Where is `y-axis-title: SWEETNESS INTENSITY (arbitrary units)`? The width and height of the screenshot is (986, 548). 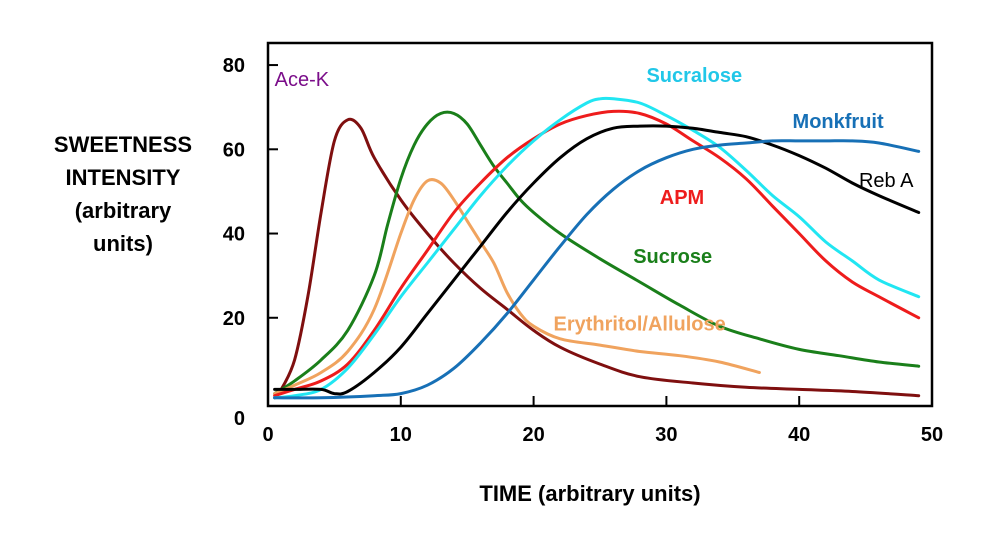 y-axis-title: SWEETNESS INTENSITY (arbitrary units) is located at coordinates (123, 194).